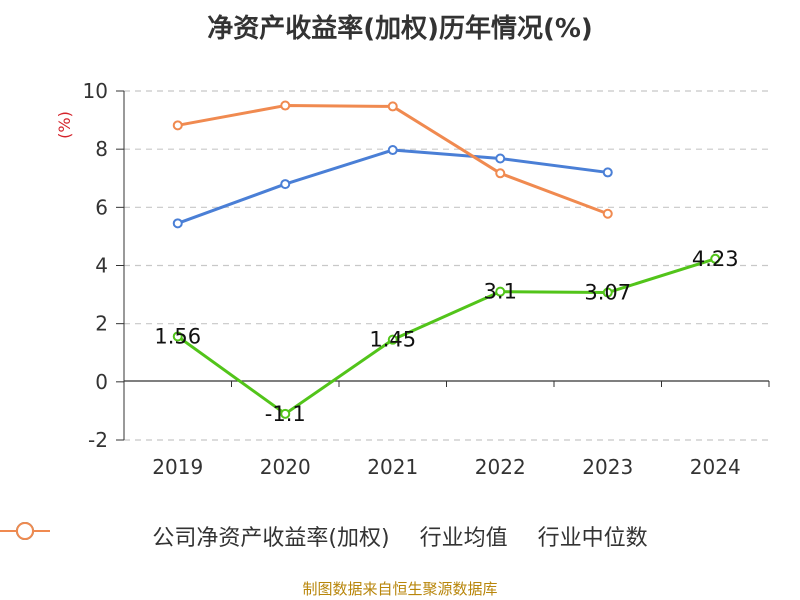 The width and height of the screenshot is (800, 600). What do you see at coordinates (500, 467) in the screenshot?
I see `x-tick-label: 2022` at bounding box center [500, 467].